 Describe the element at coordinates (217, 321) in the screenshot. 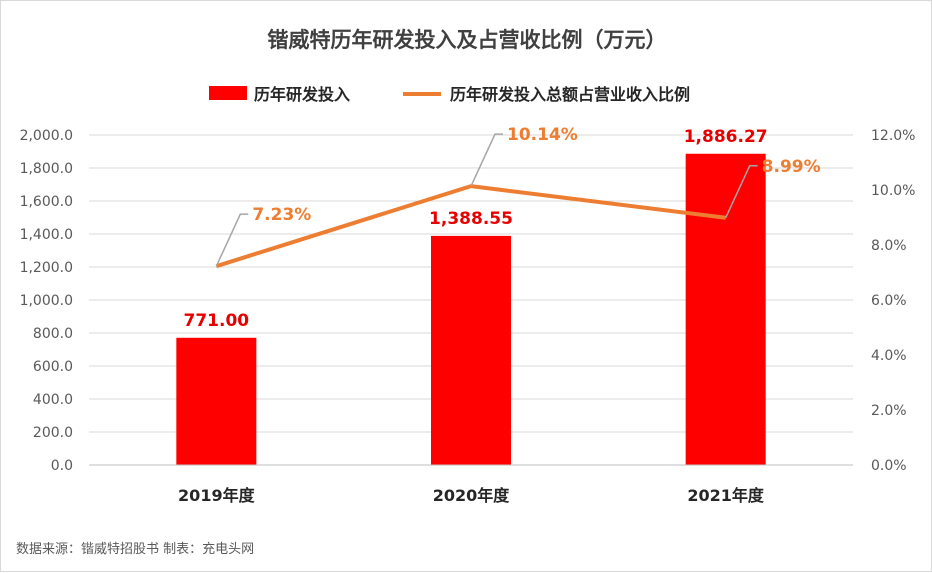

I see `bar-value-label: 771.00` at that location.